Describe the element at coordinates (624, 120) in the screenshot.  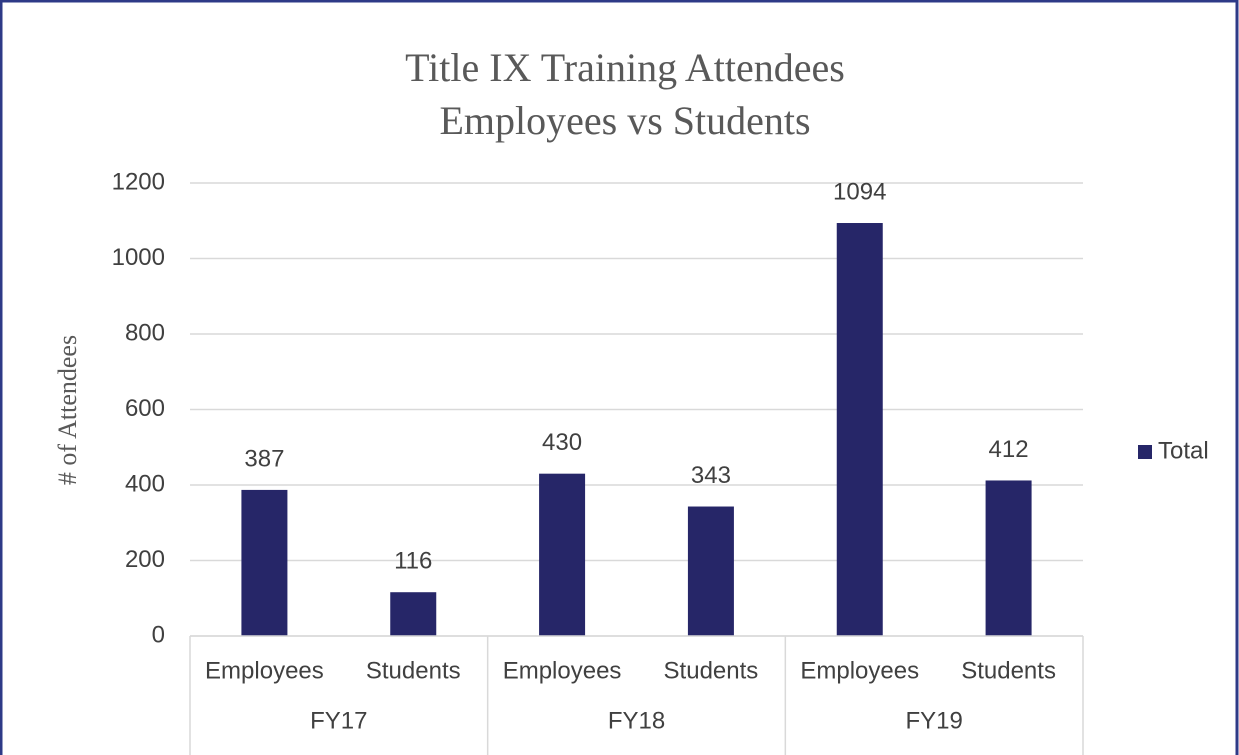
I see `chart-subtitle: Employees vs Students` at that location.